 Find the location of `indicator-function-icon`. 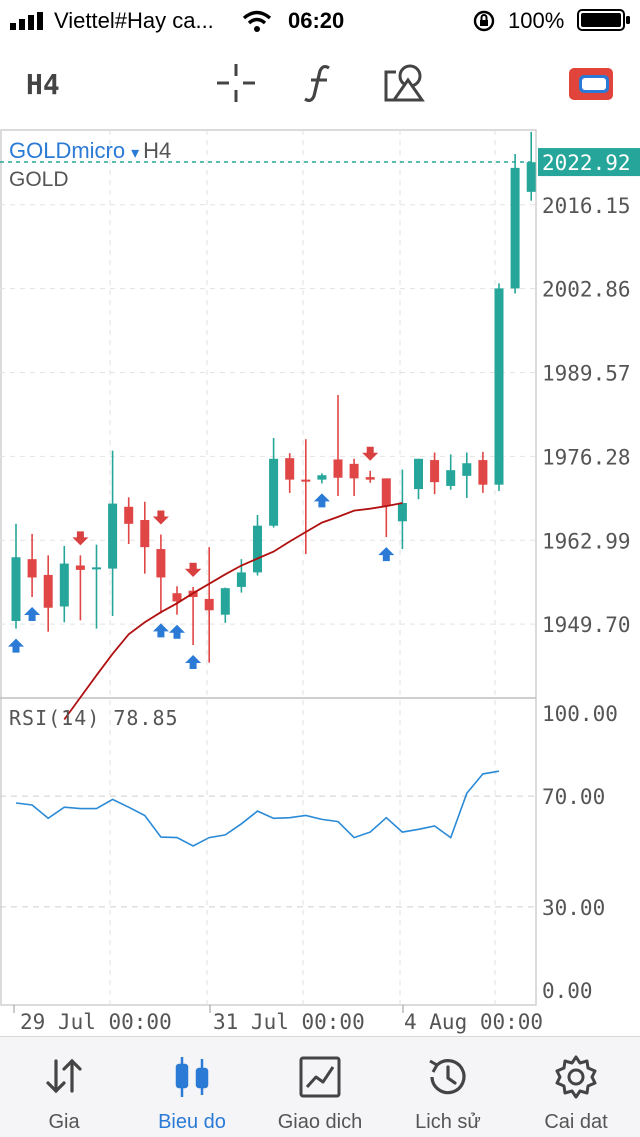

indicator-function-icon is located at coordinates (320, 83).